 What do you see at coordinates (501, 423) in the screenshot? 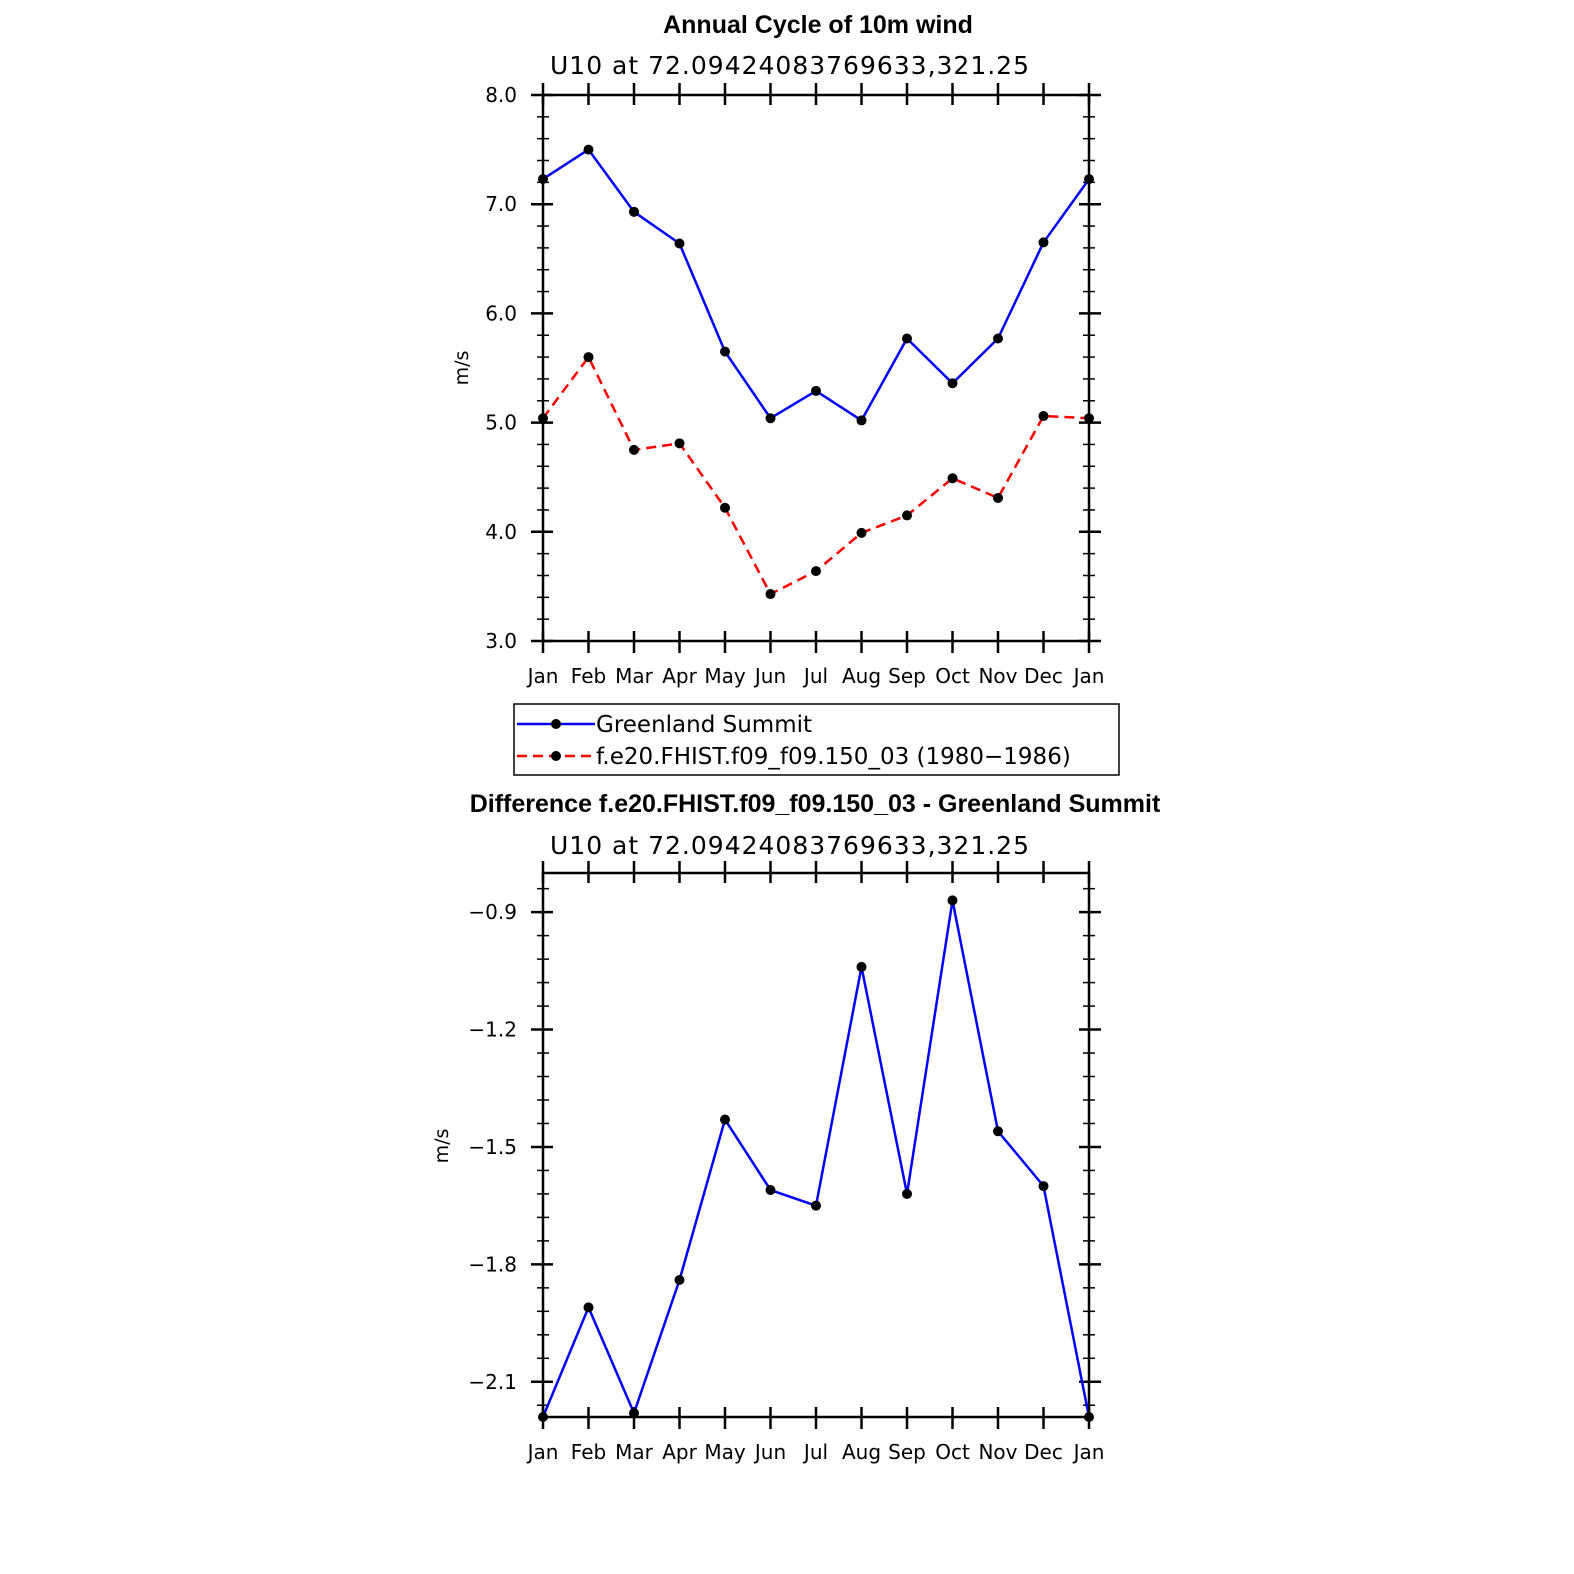
I see `y-tick-label: 5.0` at bounding box center [501, 423].